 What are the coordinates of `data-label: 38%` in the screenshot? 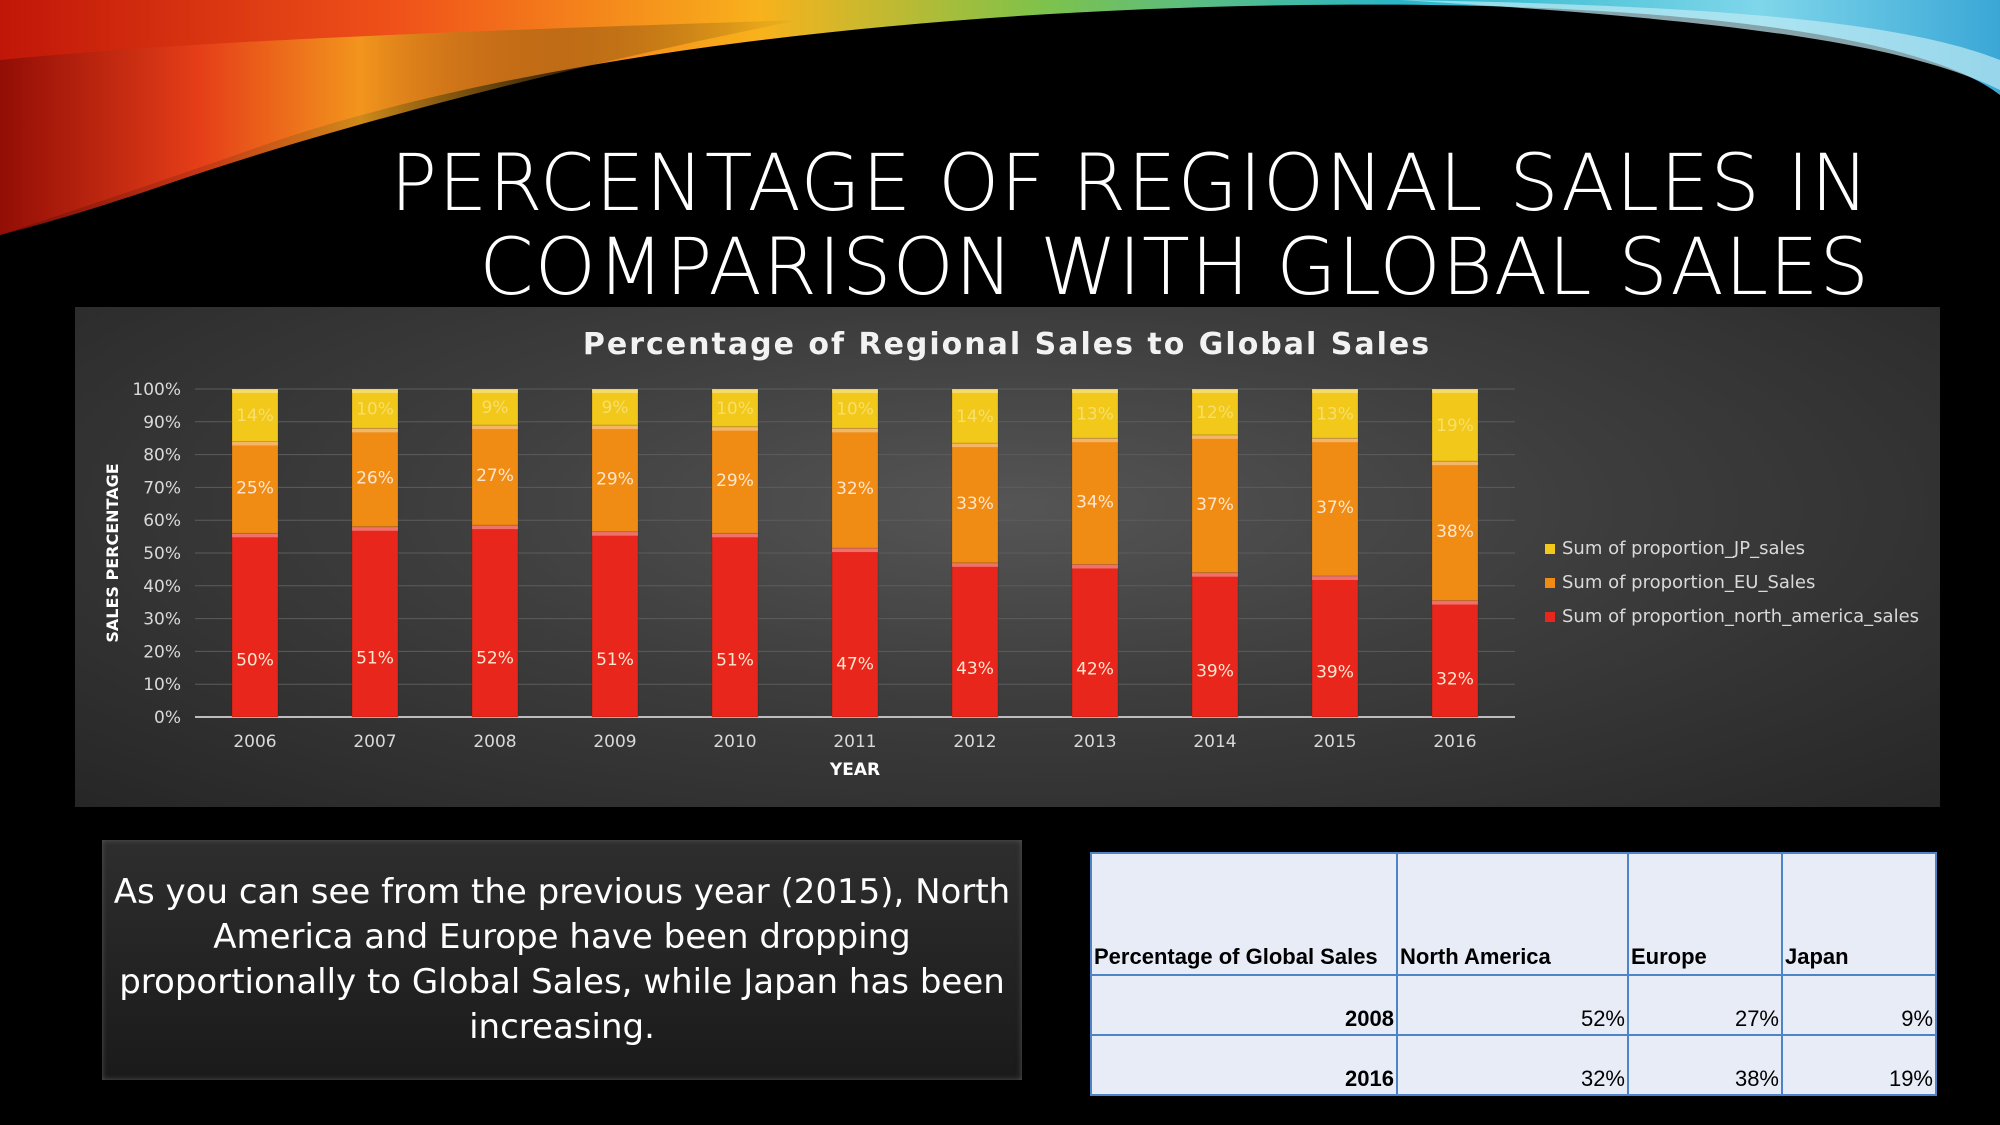 It's located at (1455, 532).